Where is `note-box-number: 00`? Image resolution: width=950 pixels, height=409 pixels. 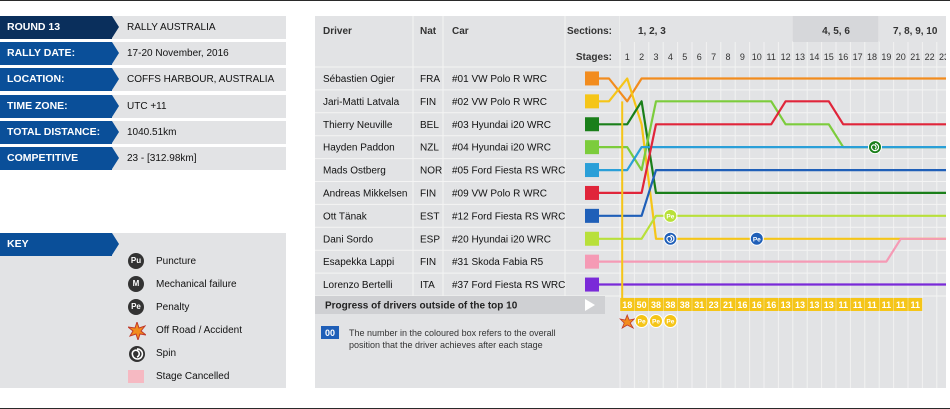 note-box-number: 00 is located at coordinates (330, 333).